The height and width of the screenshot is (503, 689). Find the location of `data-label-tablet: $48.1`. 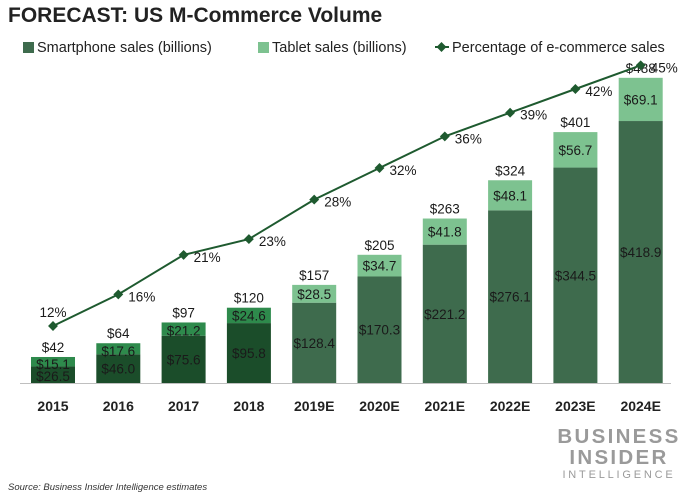

data-label-tablet: $48.1 is located at coordinates (510, 195).